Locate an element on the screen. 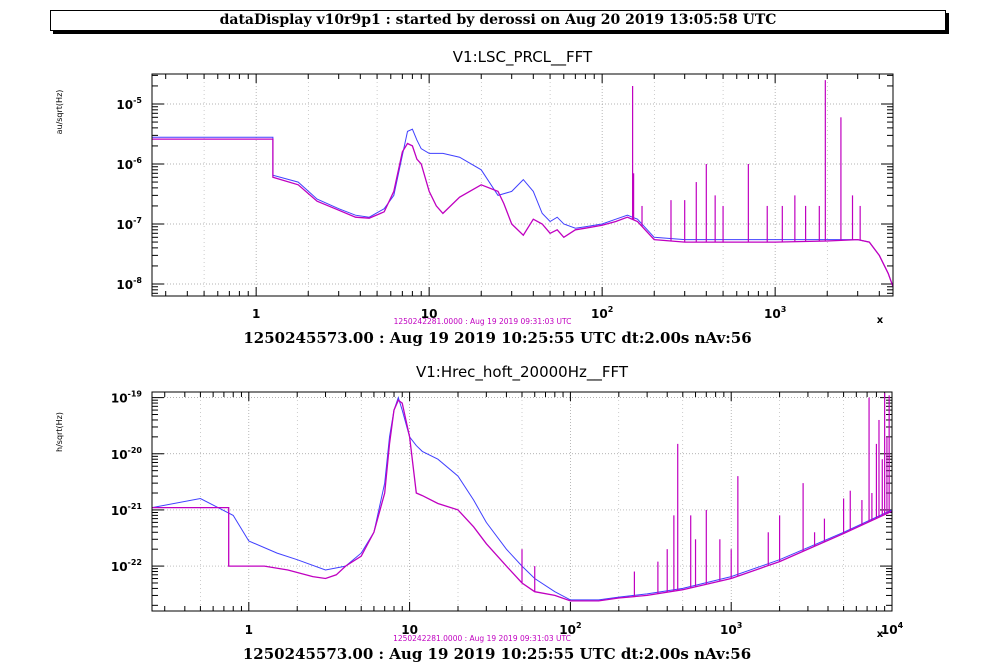  y-axis-label: h/sqrt(Hz) is located at coordinates (59, 432).